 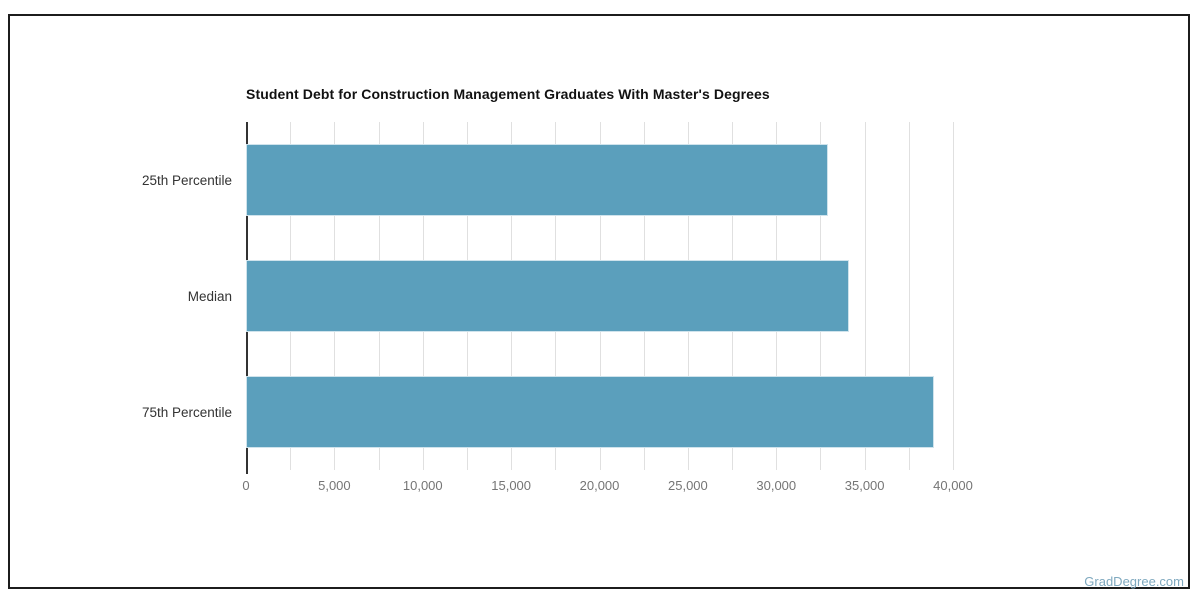 What do you see at coordinates (776, 485) in the screenshot?
I see `x-tick-label: 30,000` at bounding box center [776, 485].